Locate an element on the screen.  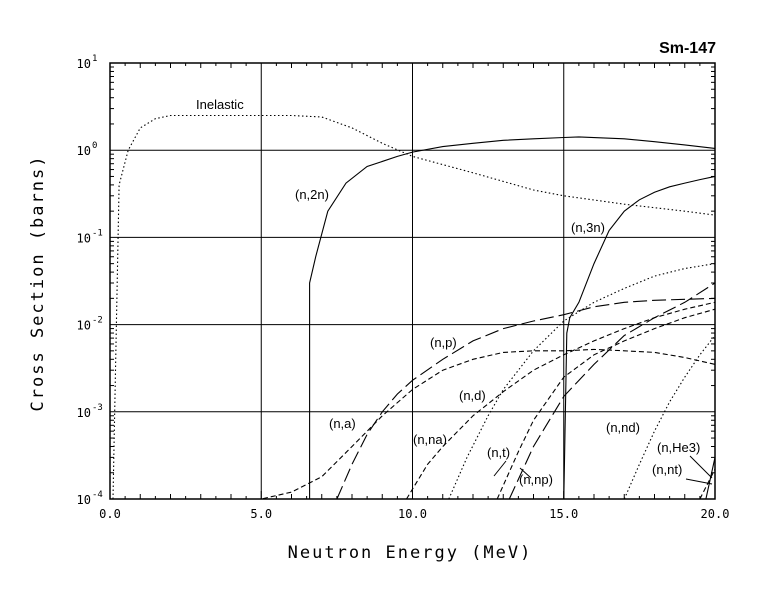
label-nna: (n,na) is located at coordinates (430, 439).